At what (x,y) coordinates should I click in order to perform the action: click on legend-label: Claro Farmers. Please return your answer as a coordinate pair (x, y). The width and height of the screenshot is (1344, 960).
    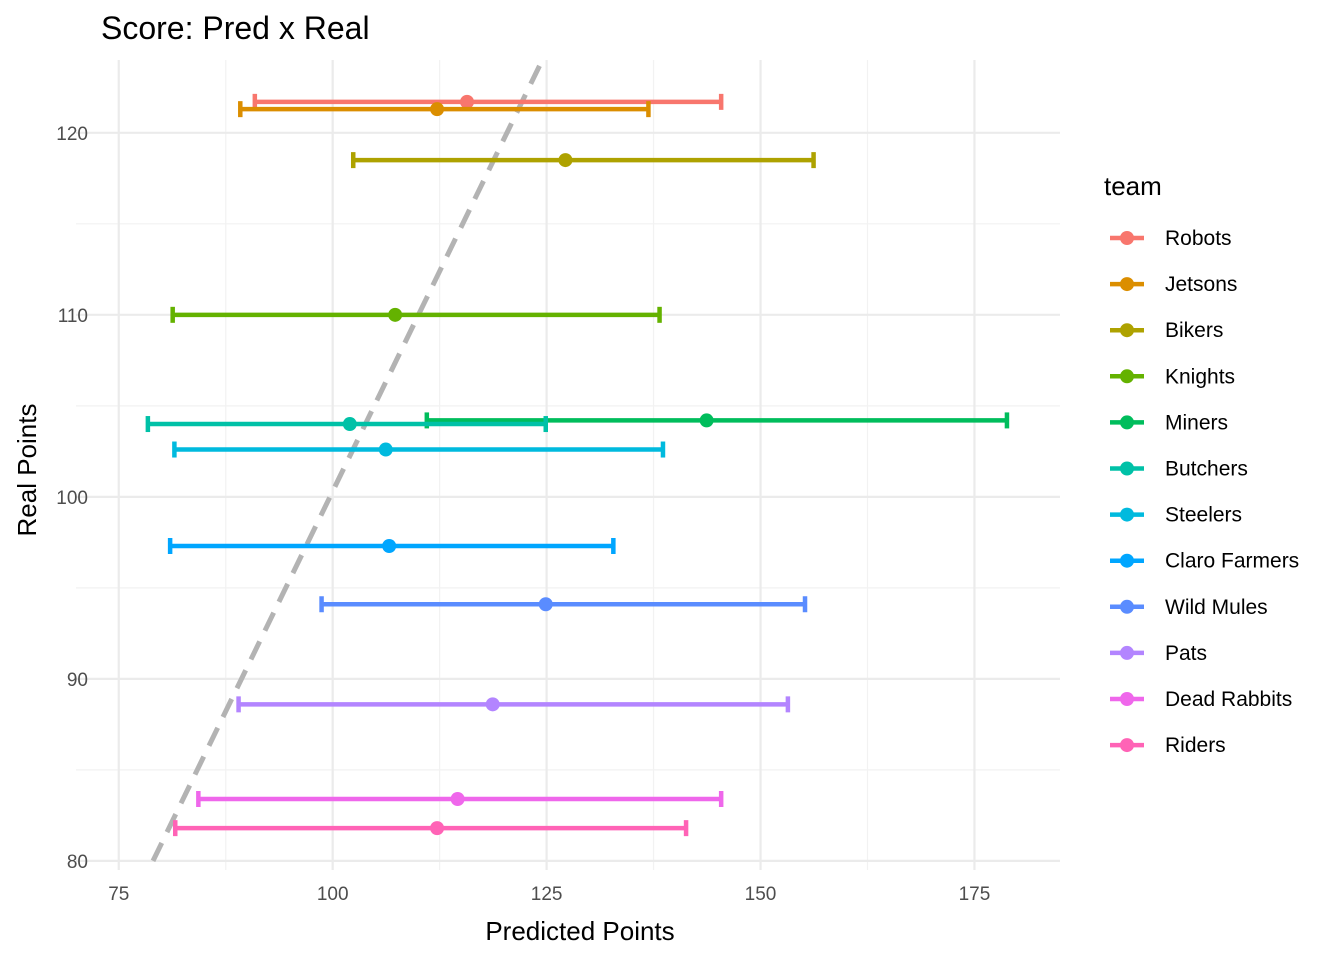
    Looking at the image, I should click on (1232, 561).